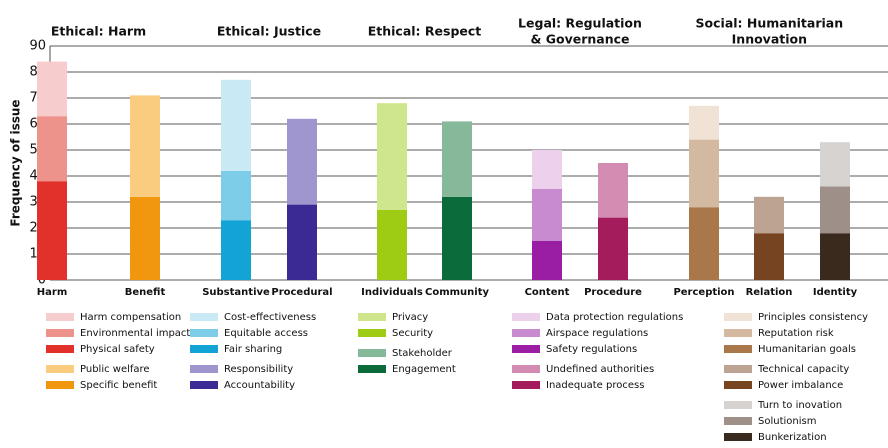 The width and height of the screenshot is (888, 448). I want to click on x-tick-label: Content, so click(547, 292).